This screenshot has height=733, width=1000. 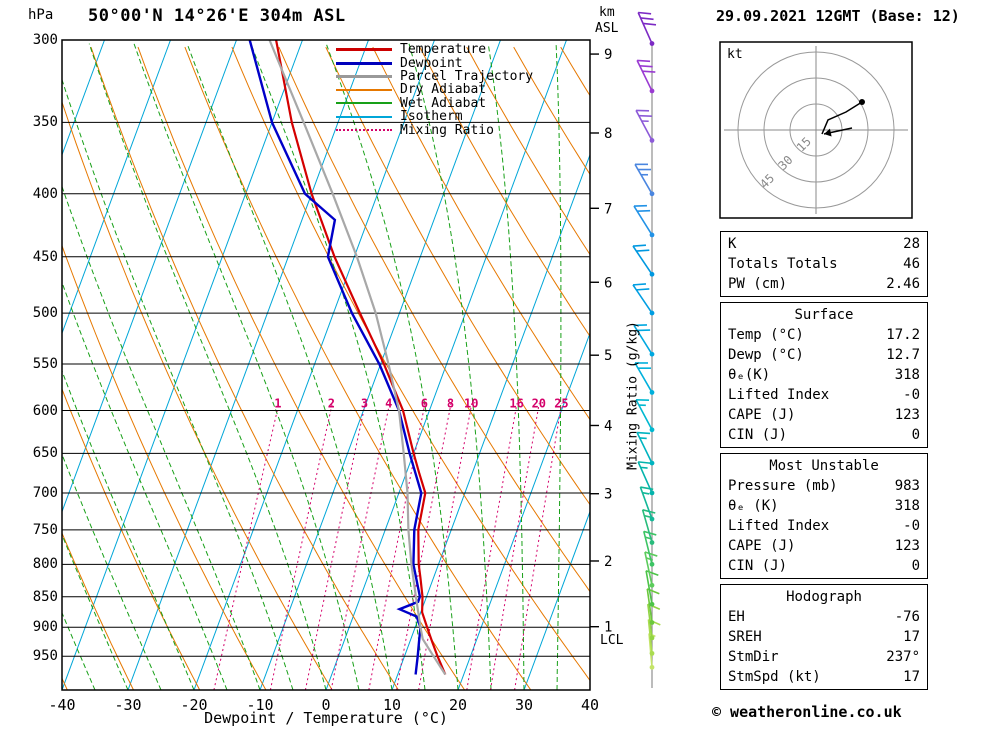 What do you see at coordinates (450, 404) in the screenshot?
I see `svg-text: 8` at bounding box center [450, 404].